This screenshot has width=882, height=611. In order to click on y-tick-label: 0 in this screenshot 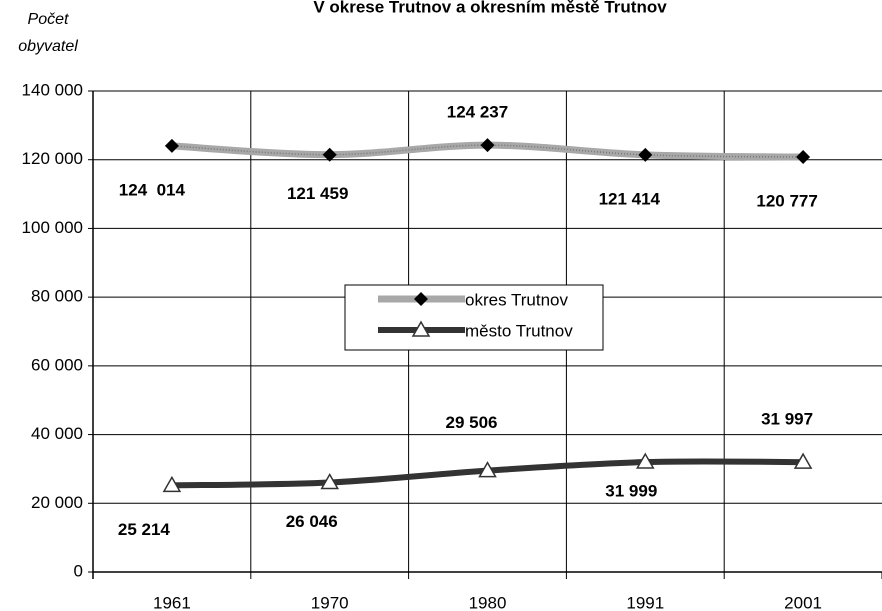, I will do `click(78, 570)`.